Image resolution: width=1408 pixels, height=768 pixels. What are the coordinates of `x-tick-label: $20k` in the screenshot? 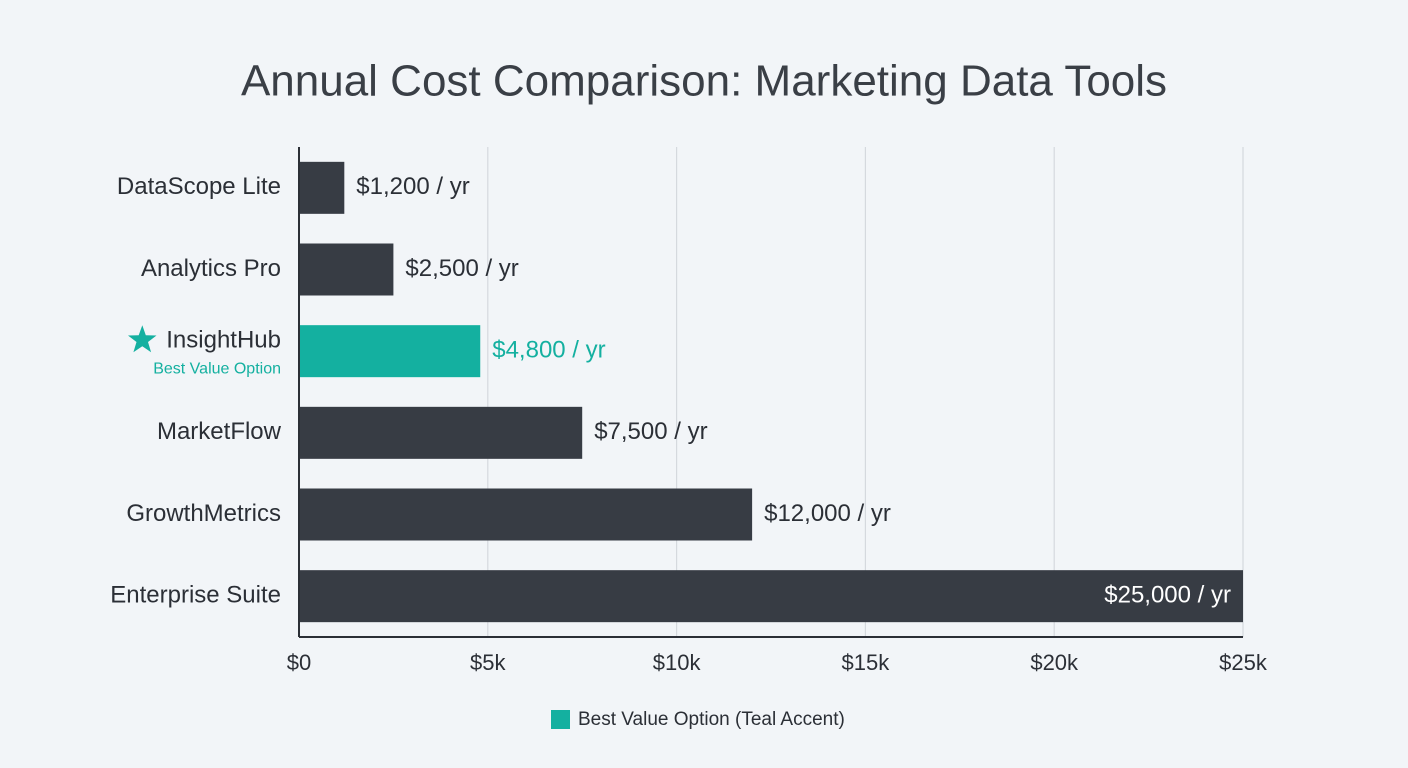 It's located at (1054, 662).